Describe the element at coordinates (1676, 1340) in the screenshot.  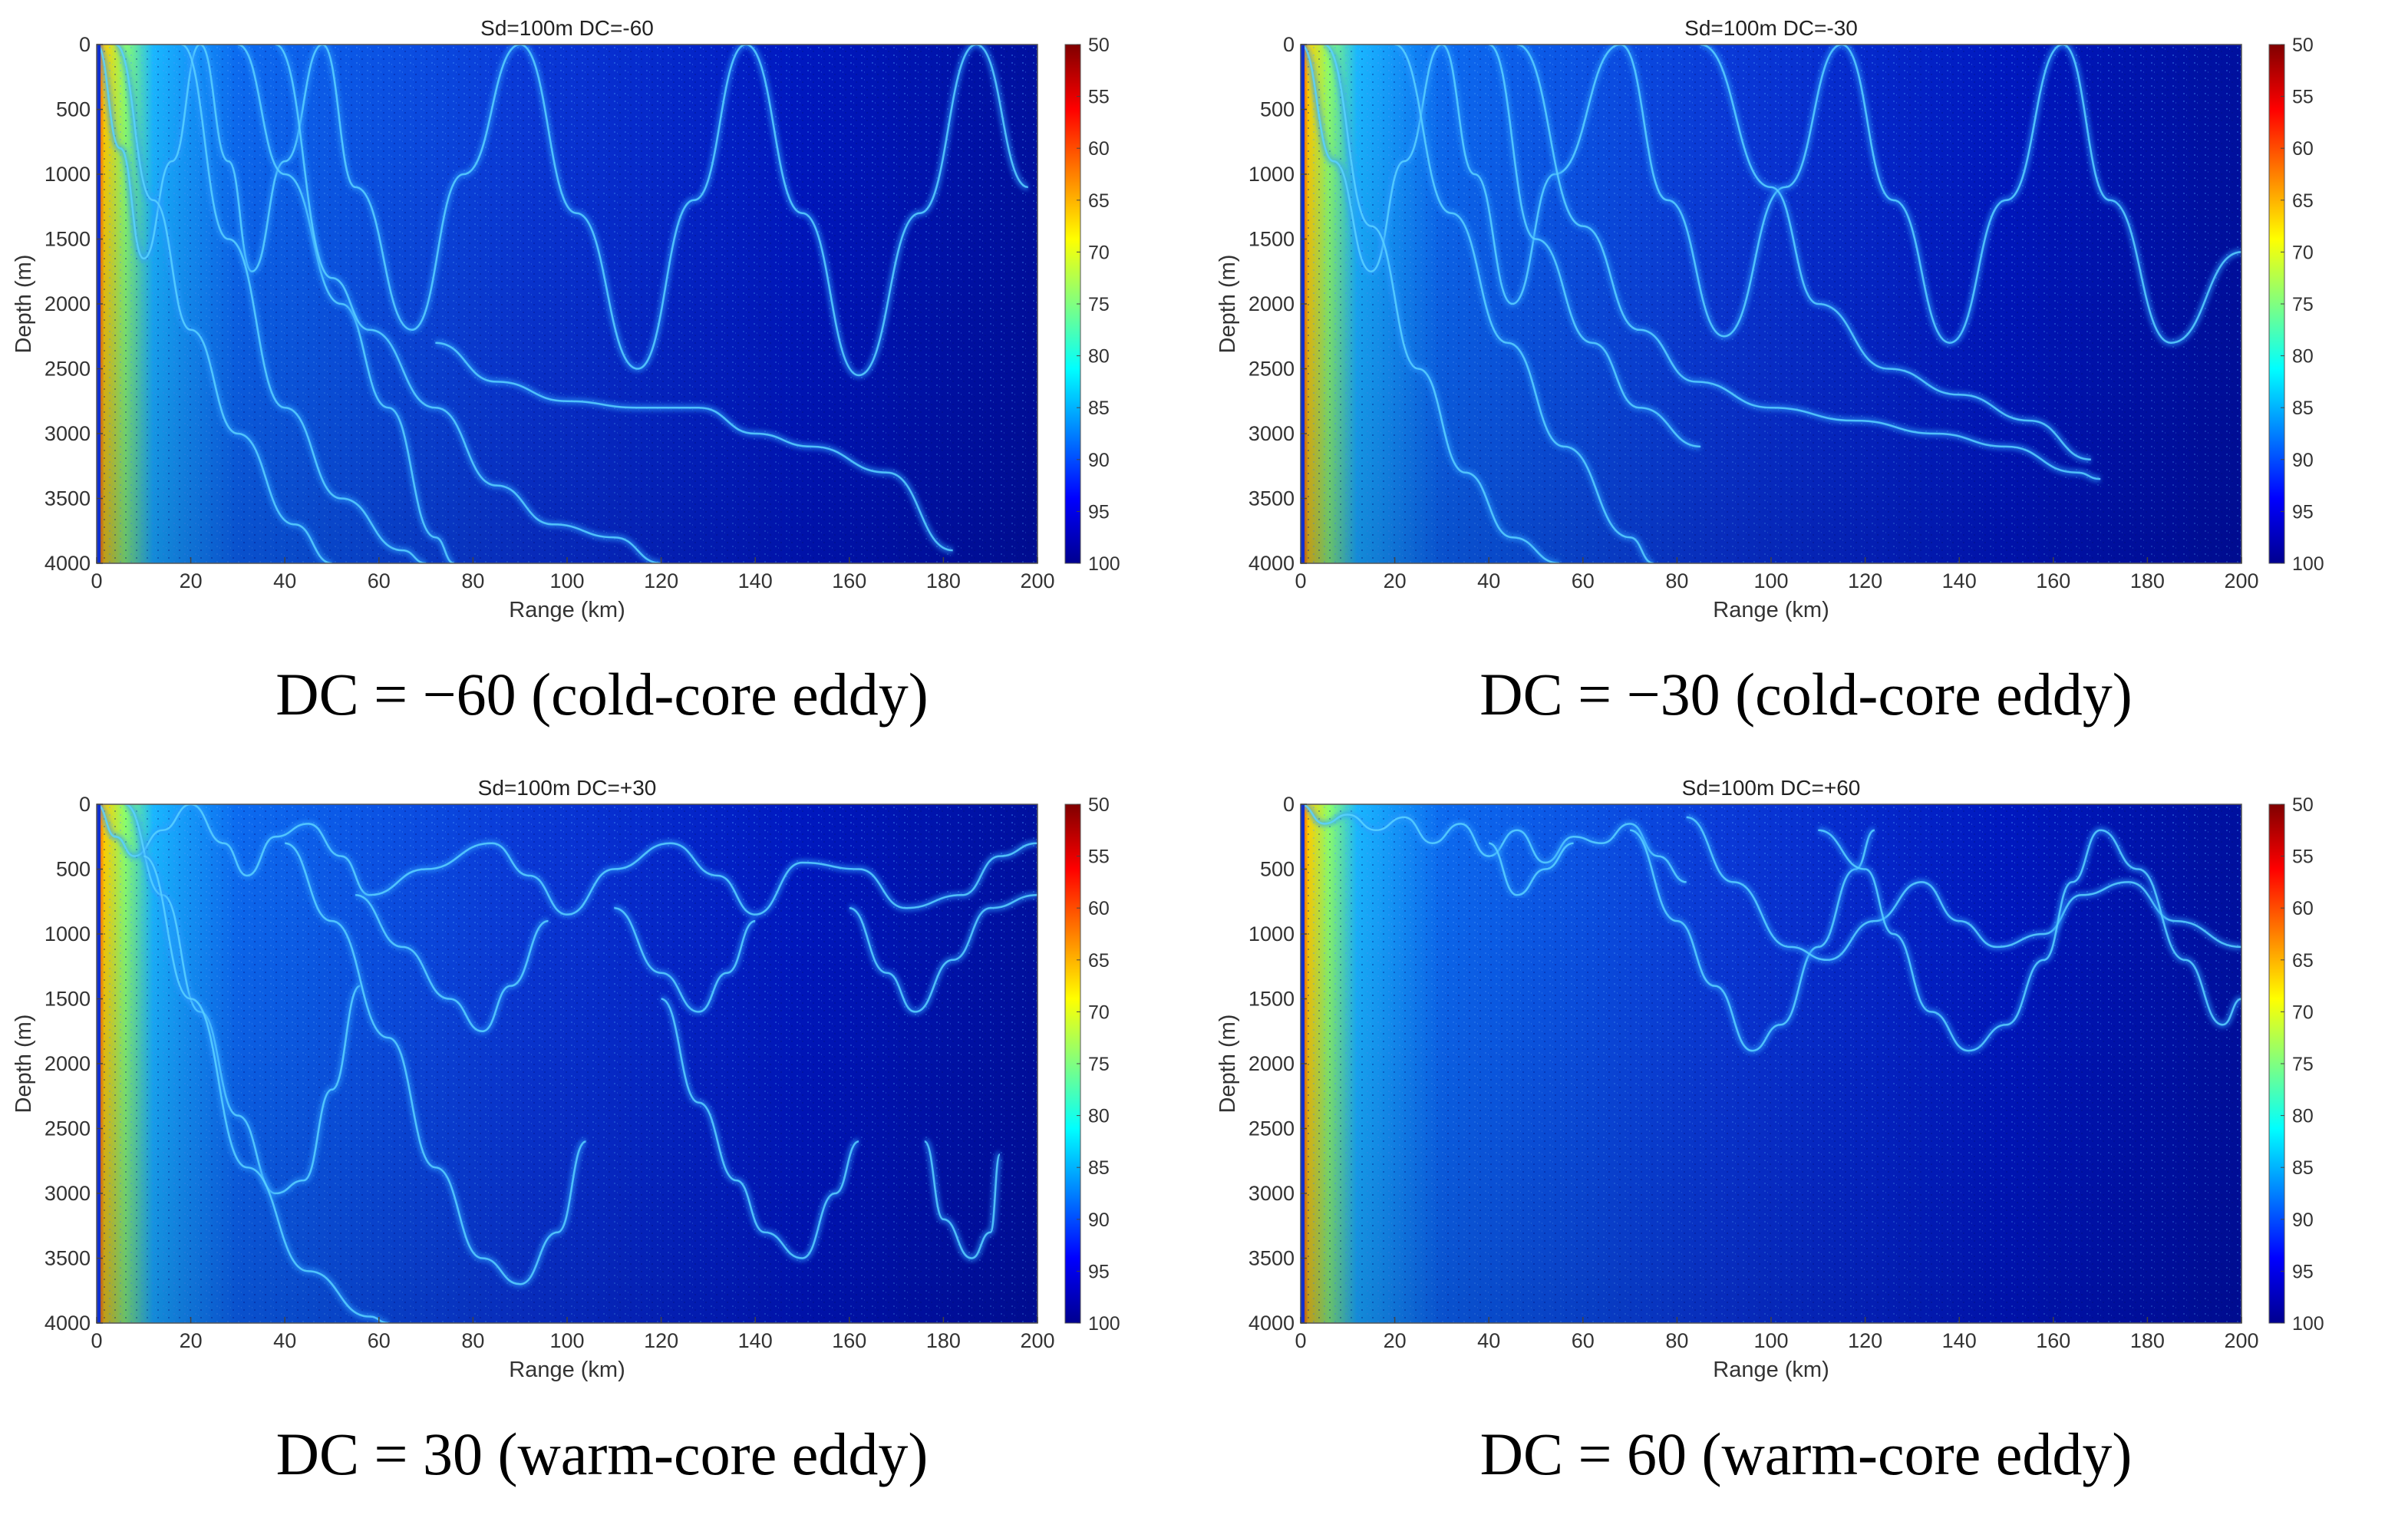
I see `x-tick-label: 80` at that location.